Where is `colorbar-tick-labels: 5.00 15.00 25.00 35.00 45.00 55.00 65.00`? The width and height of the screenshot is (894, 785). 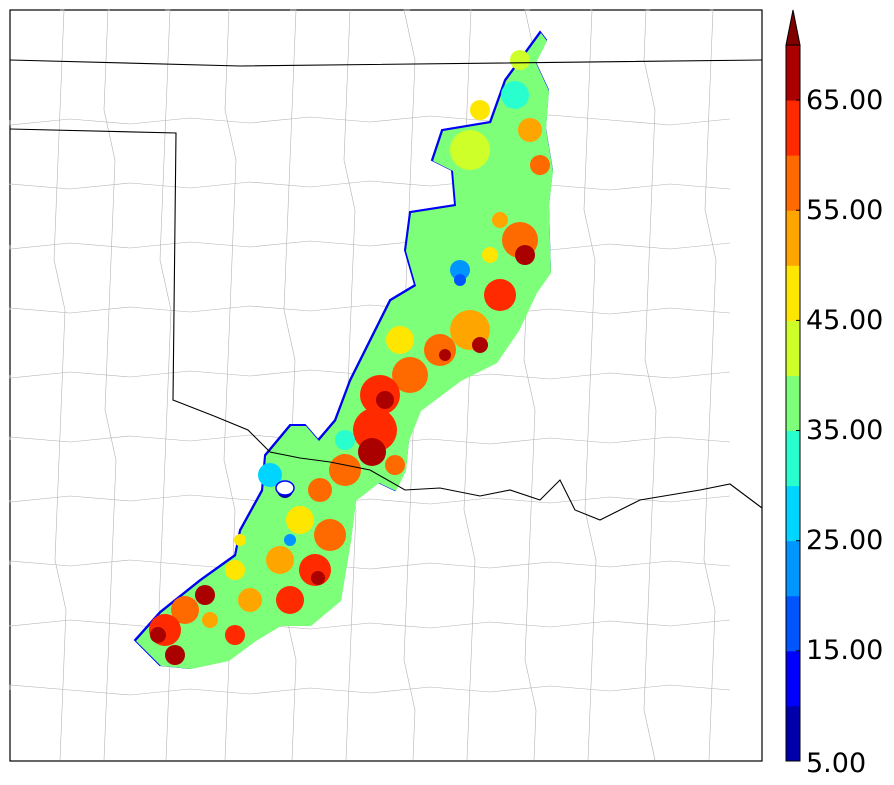
colorbar-tick-labels: 5.00 15.00 25.00 35.00 45.00 55.00 65.00 is located at coordinates (844, 432).